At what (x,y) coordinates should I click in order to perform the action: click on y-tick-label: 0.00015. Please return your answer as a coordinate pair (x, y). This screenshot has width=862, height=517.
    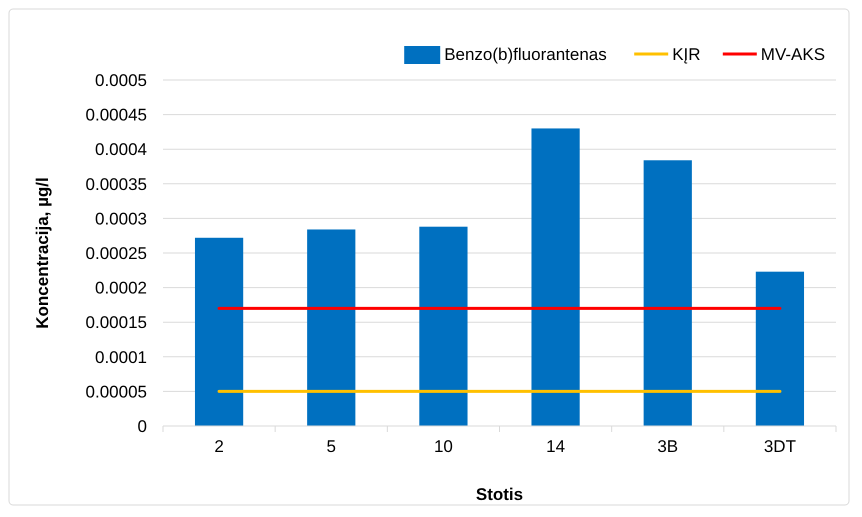
    Looking at the image, I should click on (116, 322).